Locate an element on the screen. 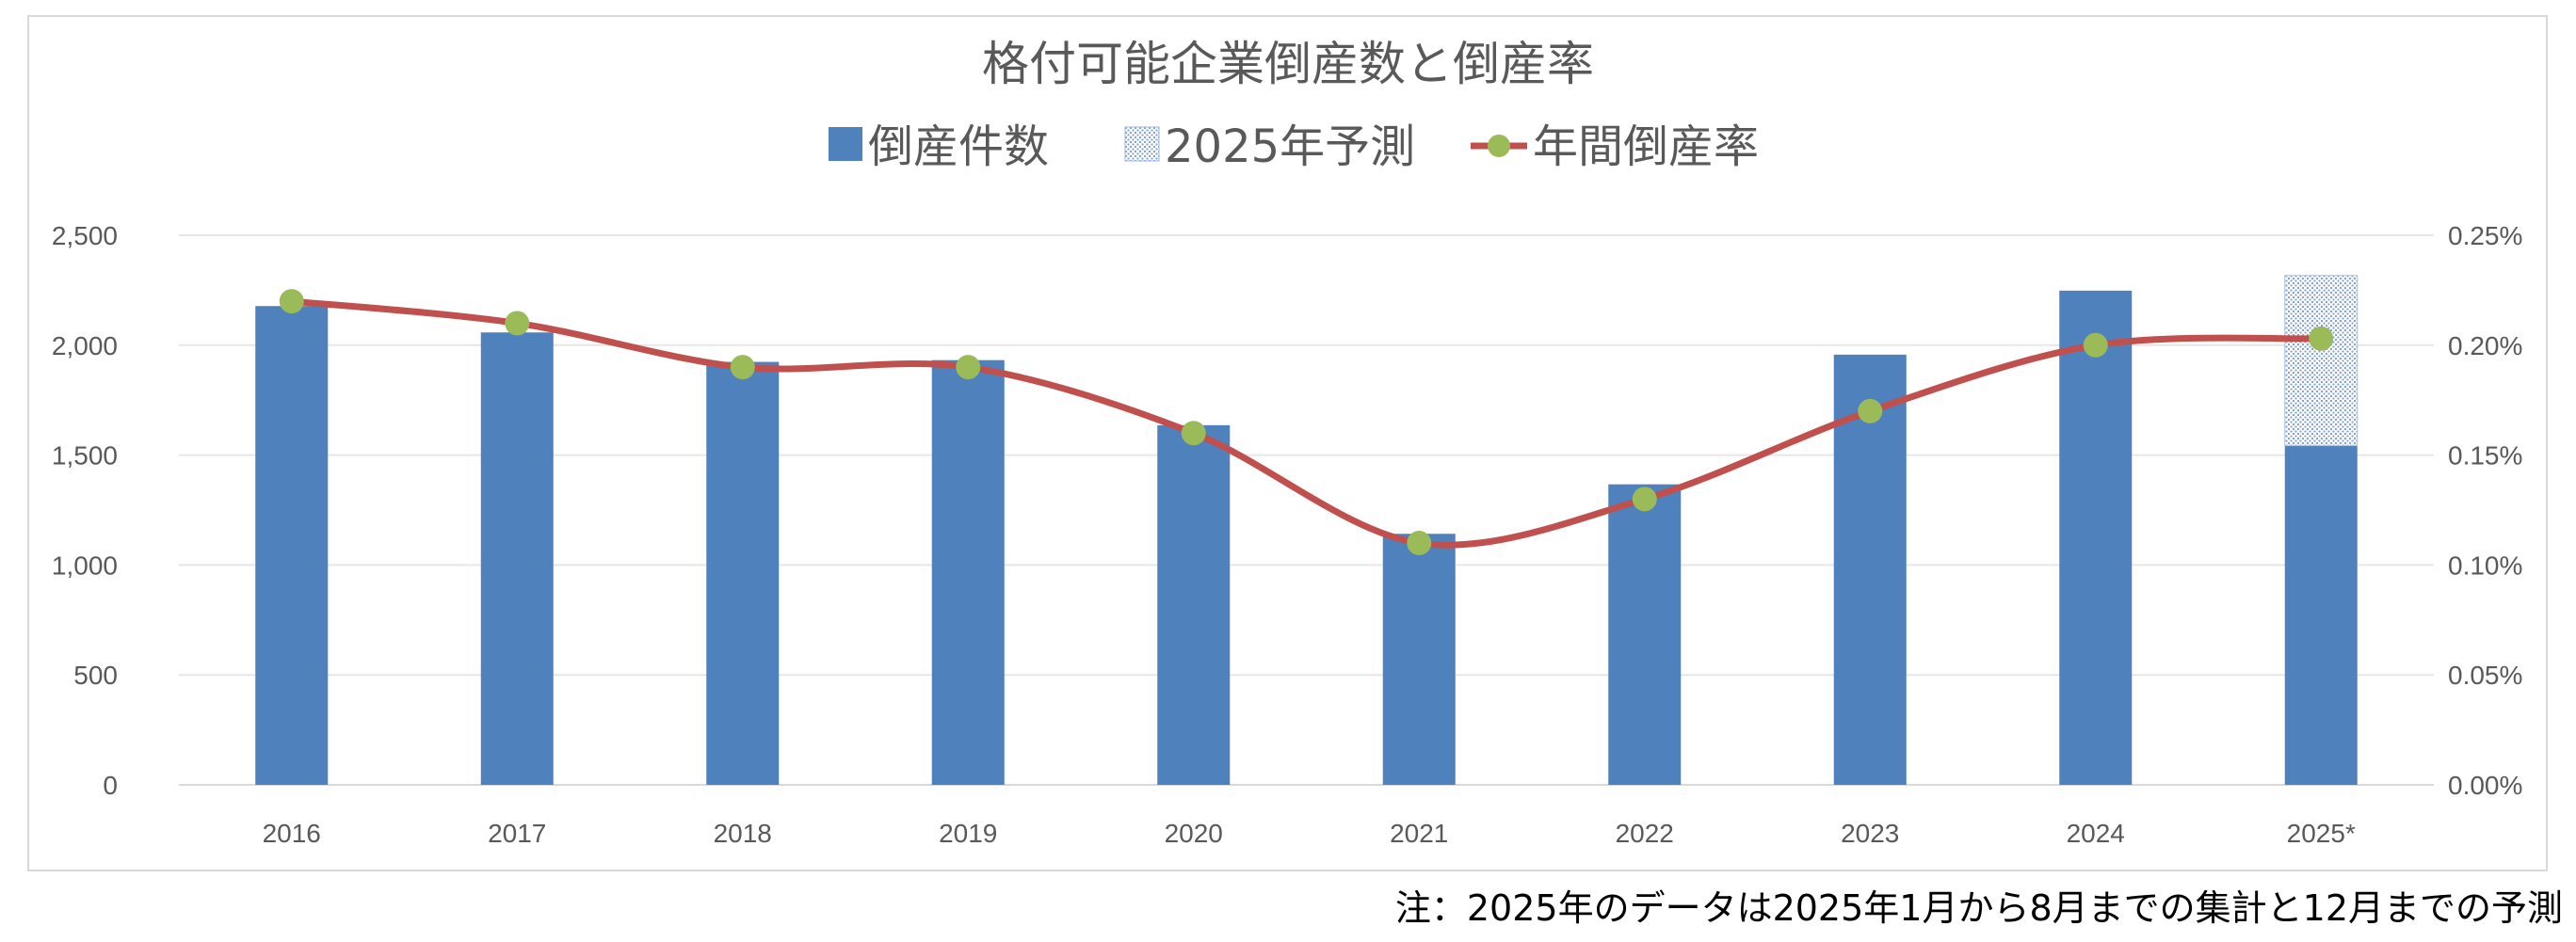  y-right-tick-label: 0.15% is located at coordinates (2485, 456).